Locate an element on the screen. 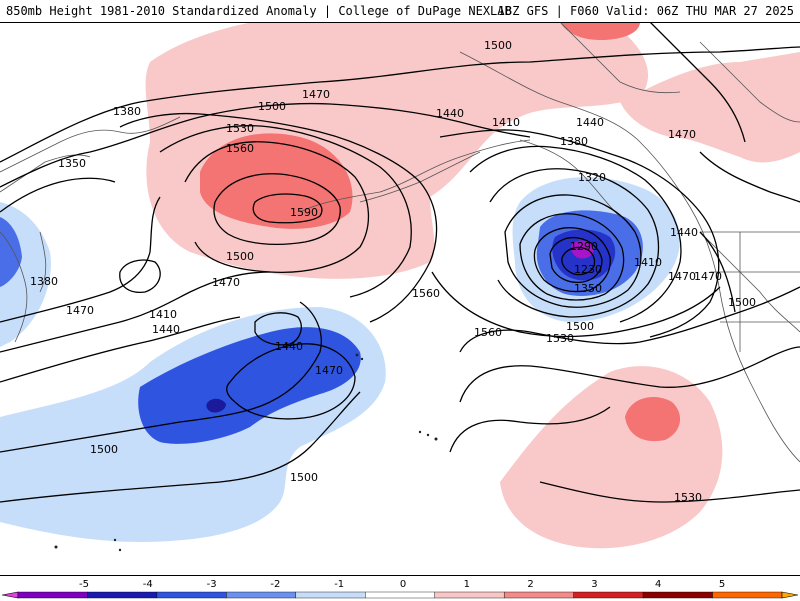 The width and height of the screenshot is (800, 601). anomaly-fill-negative-west-core is located at coordinates (11, 252).